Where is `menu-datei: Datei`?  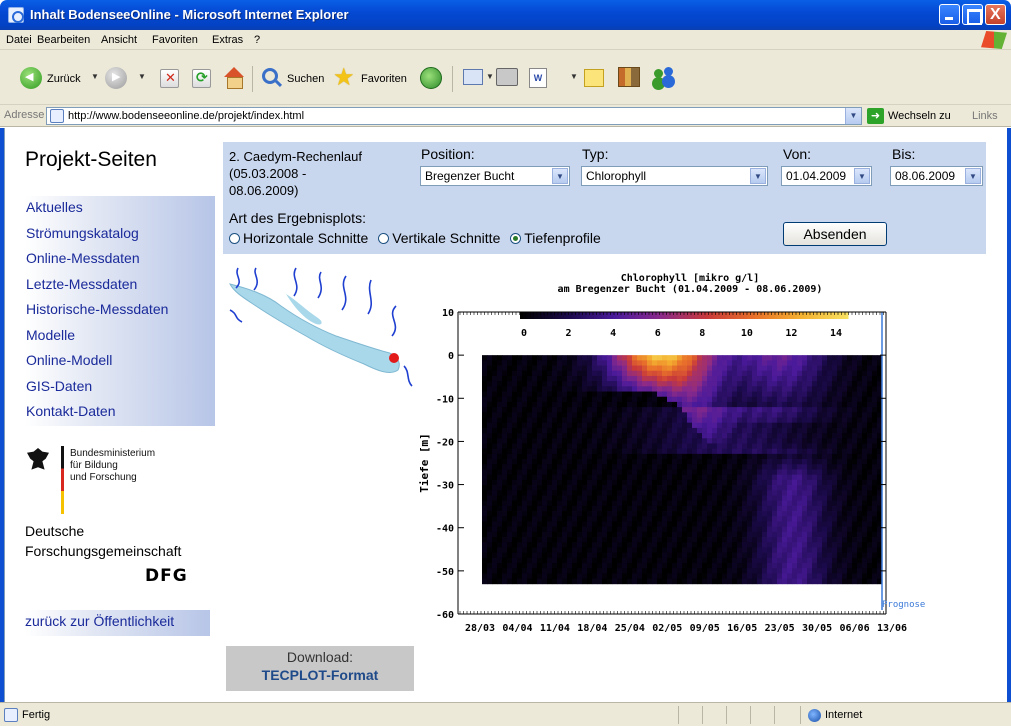
menu-datei: Datei is located at coordinates (19, 40).